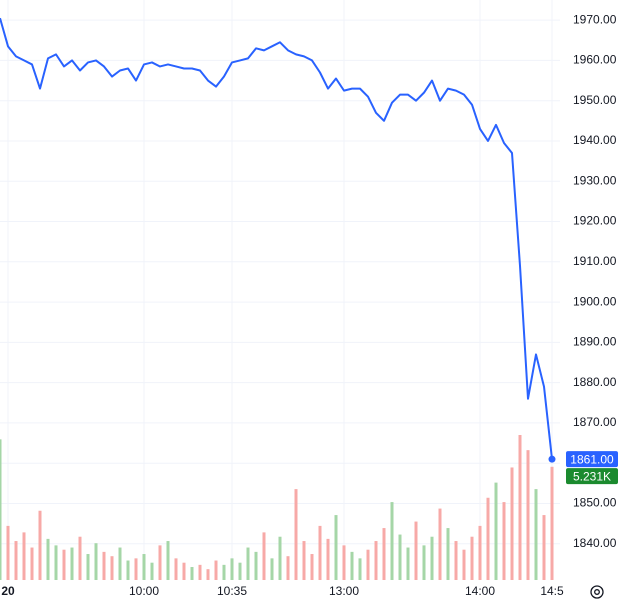 Image resolution: width=624 pixels, height=604 pixels. Describe the element at coordinates (595, 382) in the screenshot. I see `y-tick-label: 1880.00` at that location.